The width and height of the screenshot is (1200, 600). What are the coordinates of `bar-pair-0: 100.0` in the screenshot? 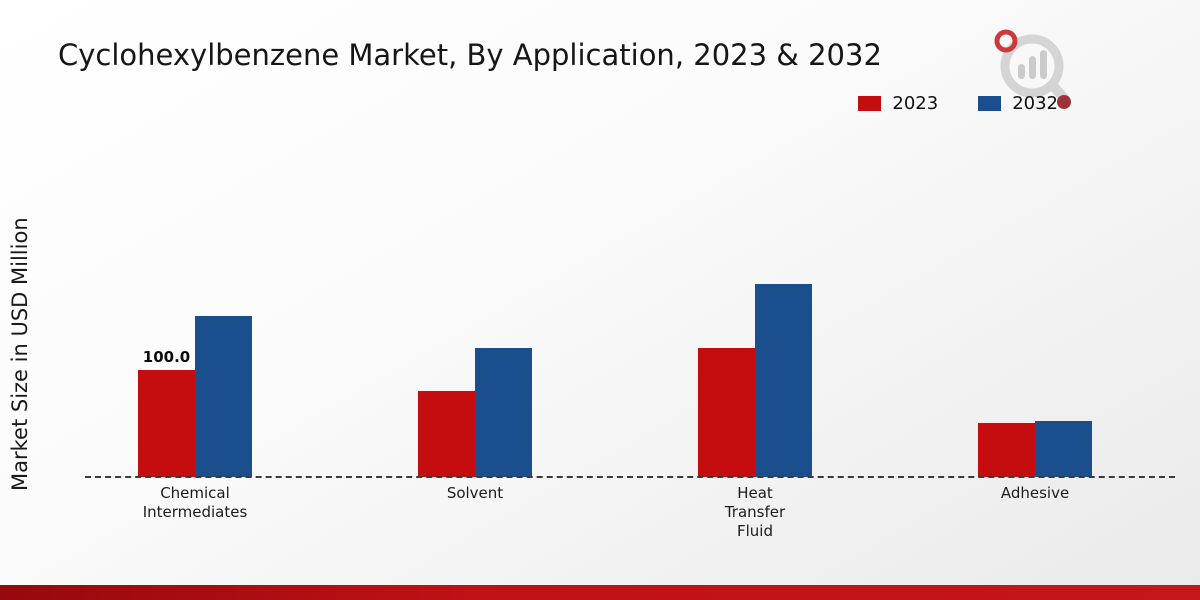 It's located at (195, 369).